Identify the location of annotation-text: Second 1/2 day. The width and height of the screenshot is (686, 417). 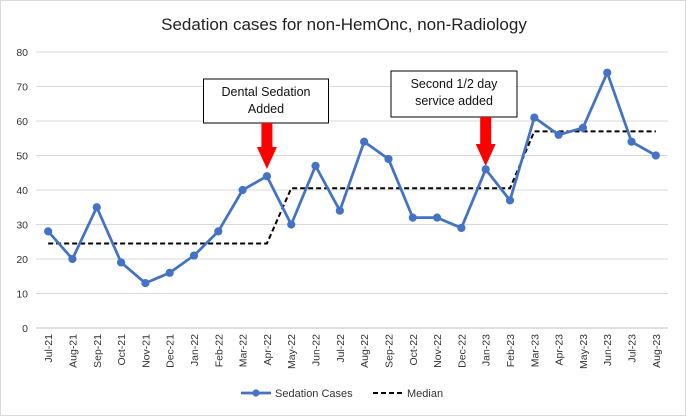
(455, 84).